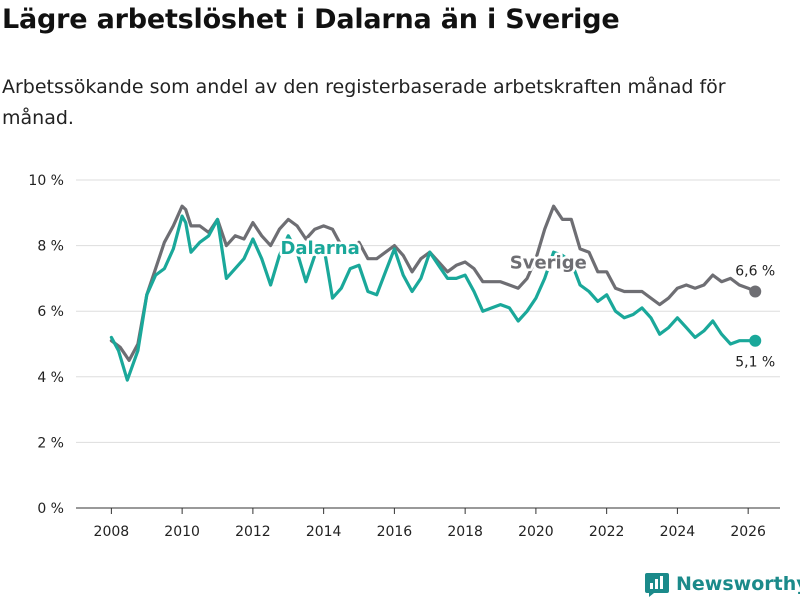 The width and height of the screenshot is (800, 600). I want to click on series-name-label-sverige: Sverige, so click(548, 263).